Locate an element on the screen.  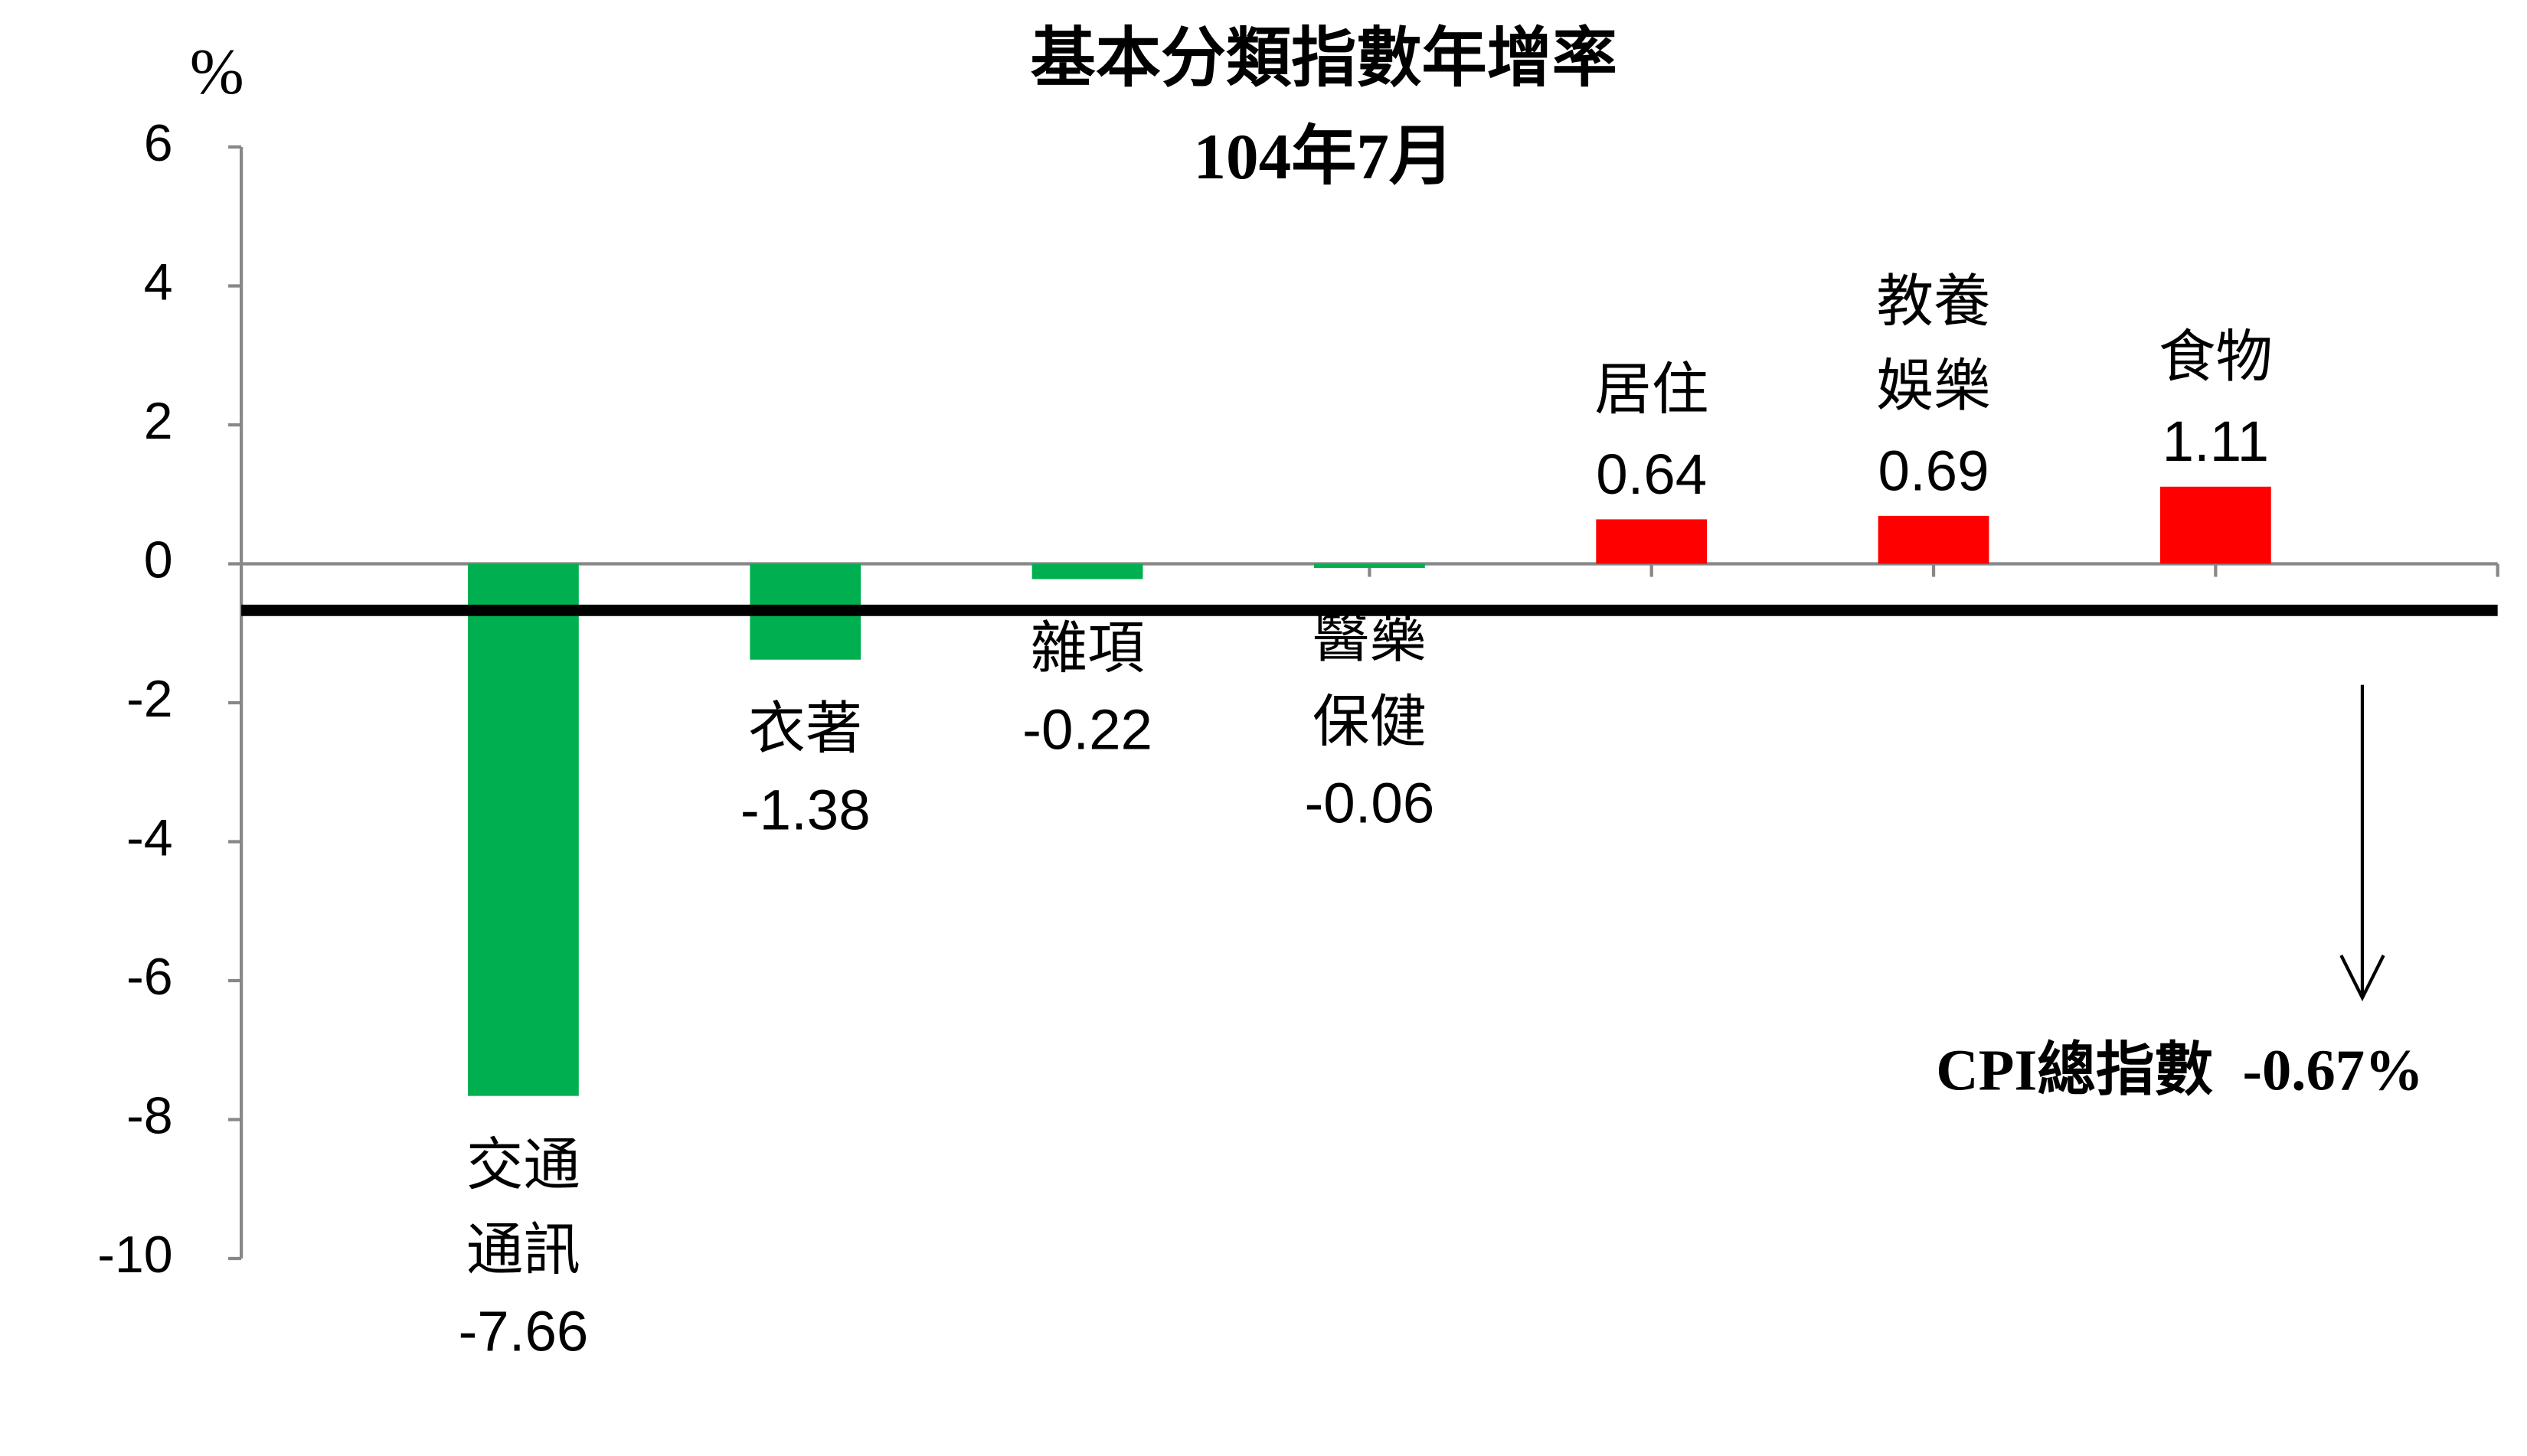
annotation: CPI總指數 -0.67% is located at coordinates (2179, 1069).